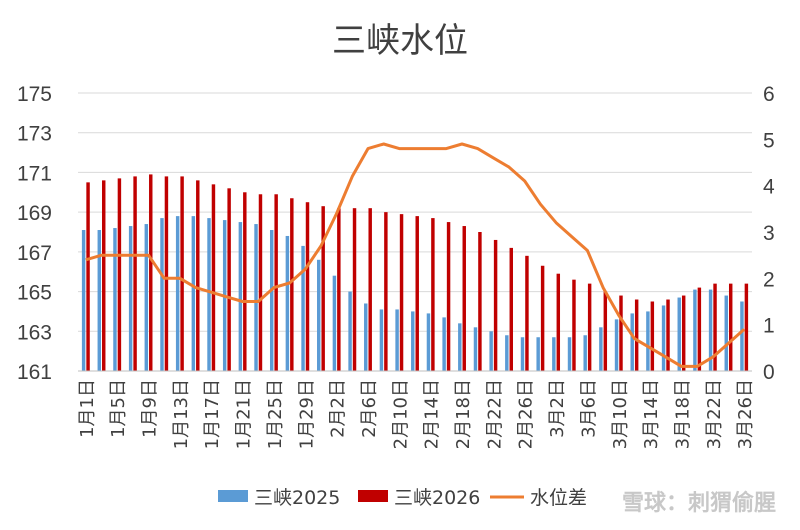 The height and width of the screenshot is (530, 800). Describe the element at coordinates (34, 173) in the screenshot. I see `y-tick-label-left: 171` at that location.